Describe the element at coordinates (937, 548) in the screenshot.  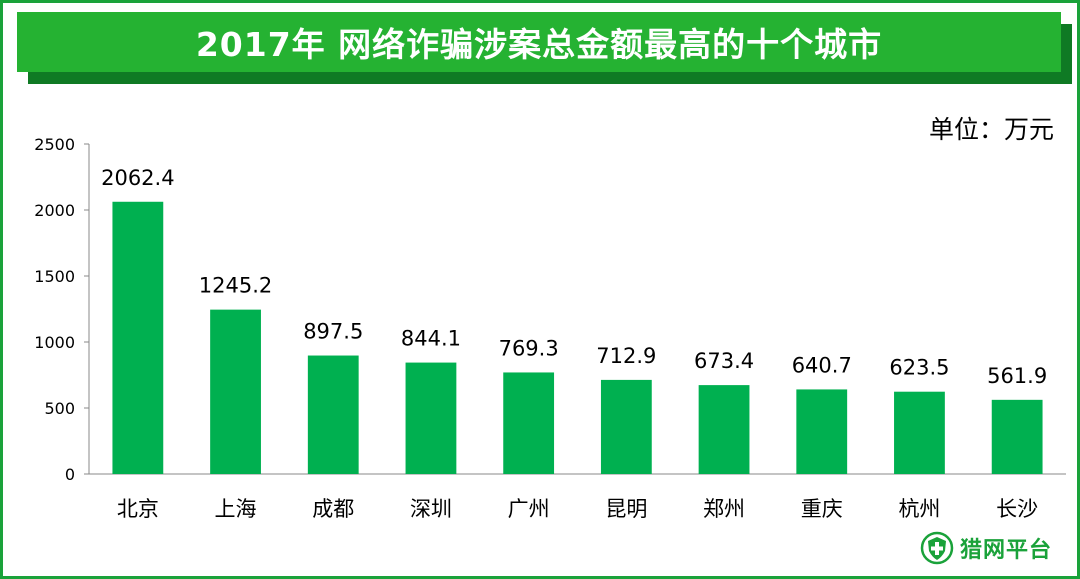
I see `shield-cross-icon` at that location.